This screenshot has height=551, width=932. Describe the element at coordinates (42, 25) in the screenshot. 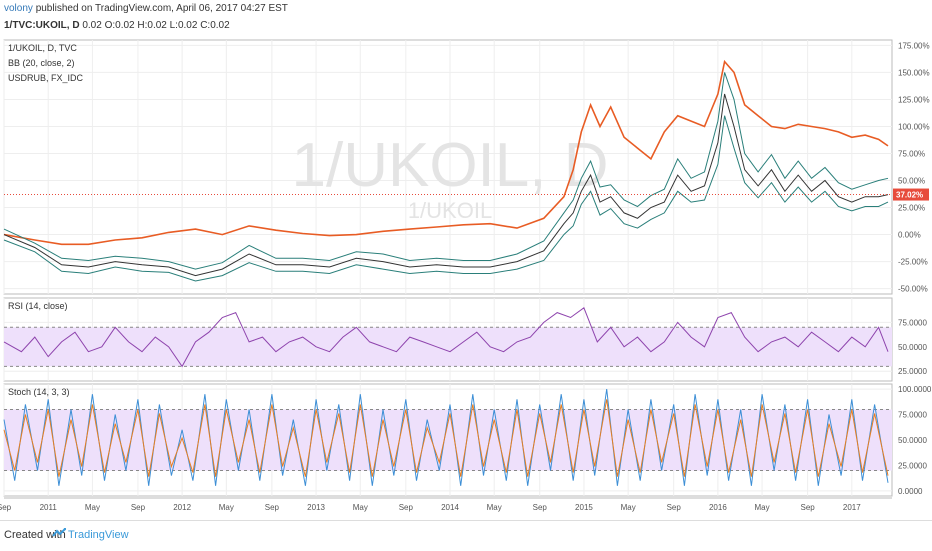

I see `symbol-name: 1/TVC:UKOIL, D` at that location.